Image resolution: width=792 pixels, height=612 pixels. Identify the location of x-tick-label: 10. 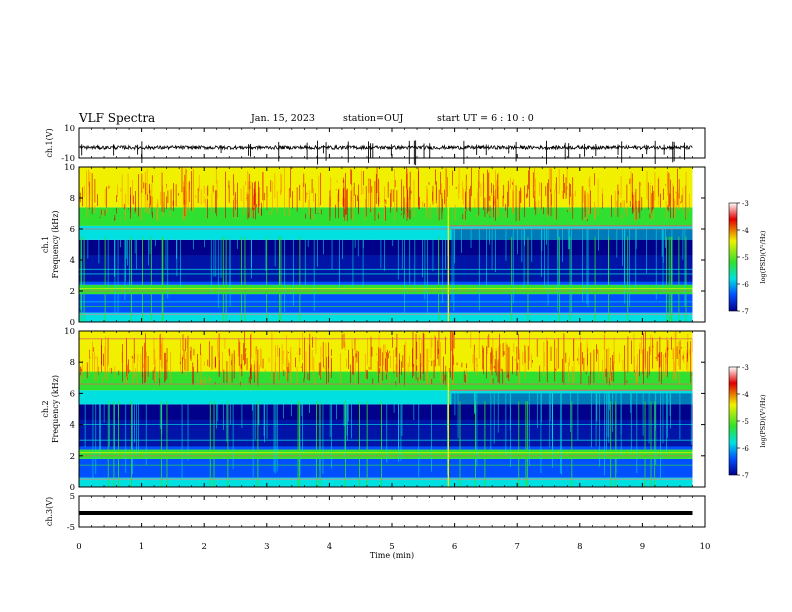
(705, 547).